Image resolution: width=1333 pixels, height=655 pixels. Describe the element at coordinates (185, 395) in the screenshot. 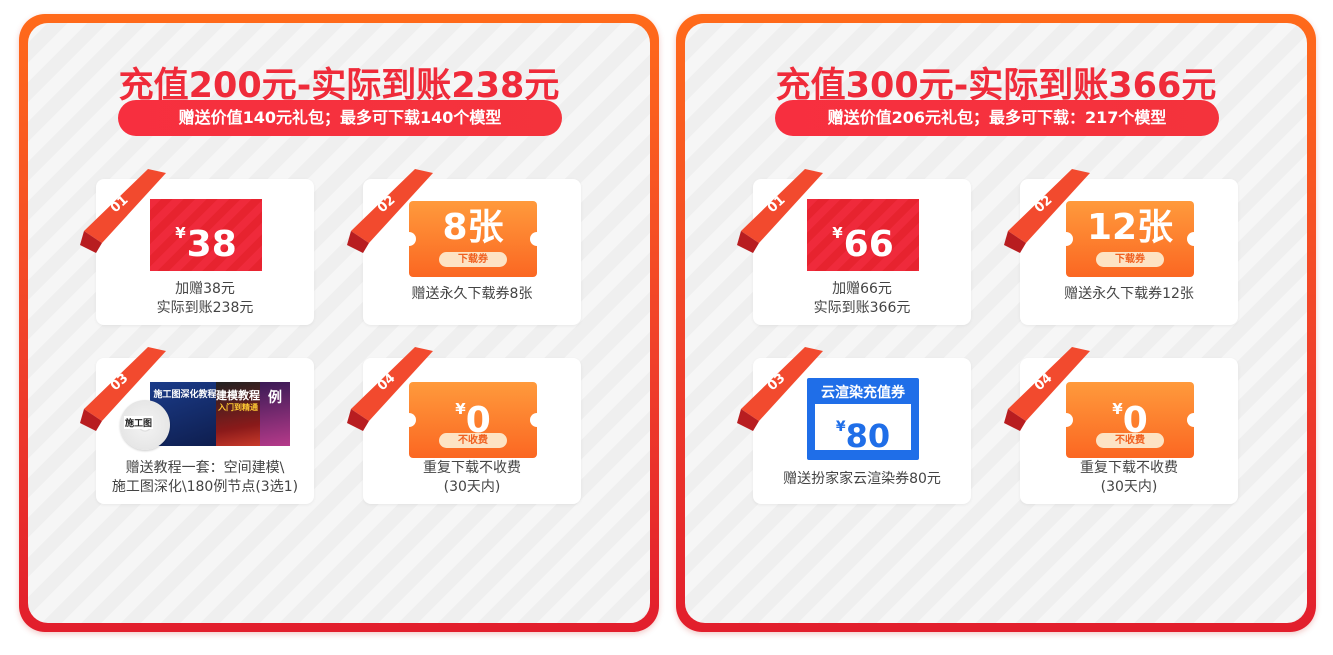

I see `book-title: 施工图深化教程` at that location.